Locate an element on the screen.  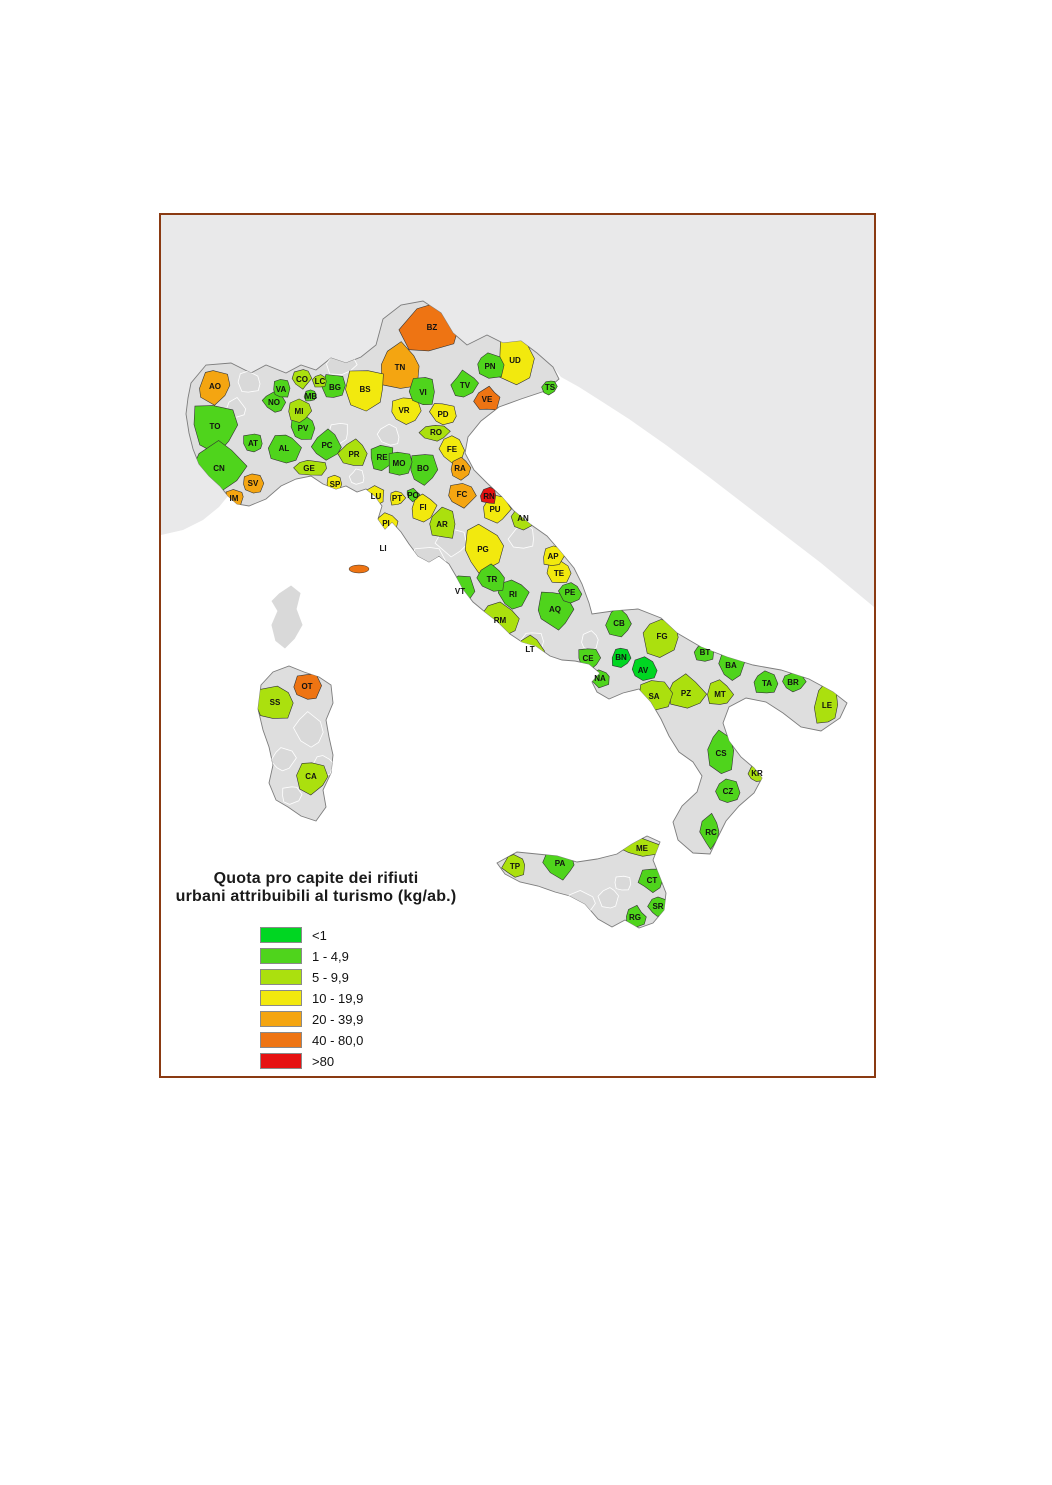
legend-swatch-gt80 is located at coordinates (281, 1061).